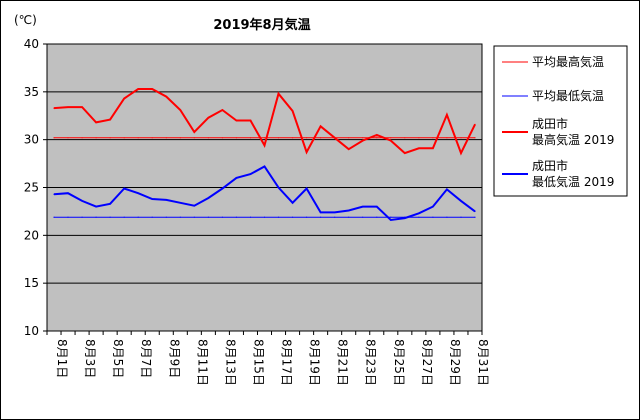 The width and height of the screenshot is (640, 420). What do you see at coordinates (315, 362) in the screenshot?
I see `x-tick-label-10: 8月19日` at bounding box center [315, 362].